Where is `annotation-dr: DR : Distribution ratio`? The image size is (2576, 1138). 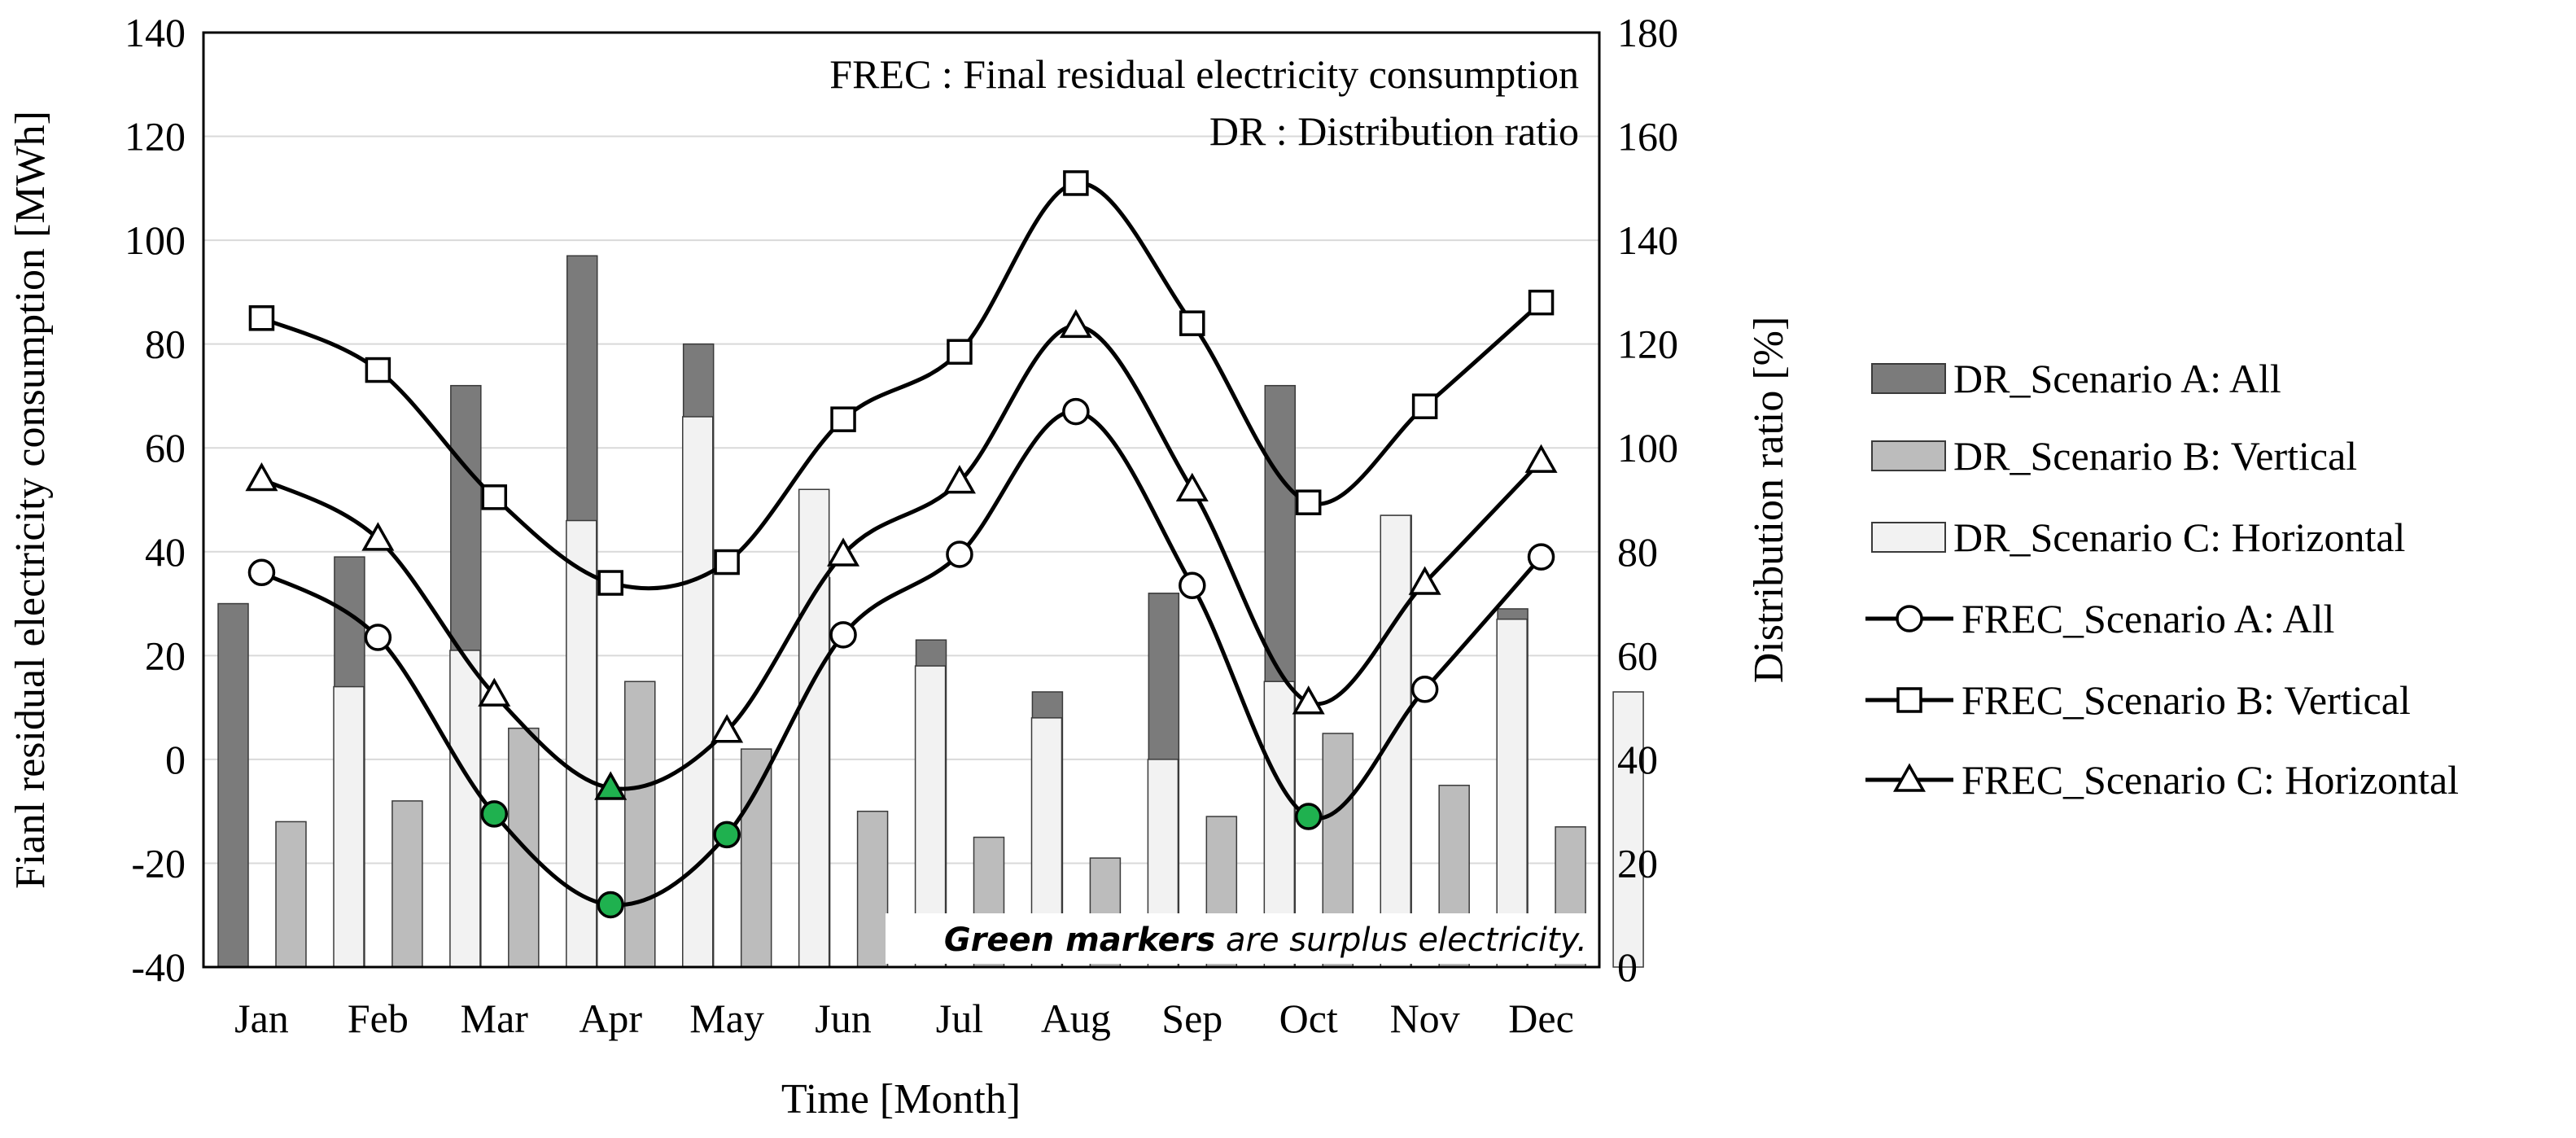
annotation-dr: DR : Distribution ratio is located at coordinates (1394, 131).